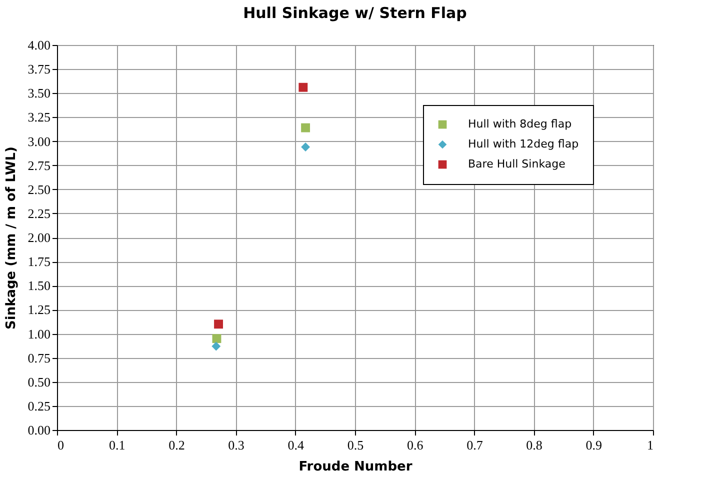 Image resolution: width=702 pixels, height=495 pixels. Describe the element at coordinates (39, 310) in the screenshot. I see `y-tick-label: 1.25` at that location.